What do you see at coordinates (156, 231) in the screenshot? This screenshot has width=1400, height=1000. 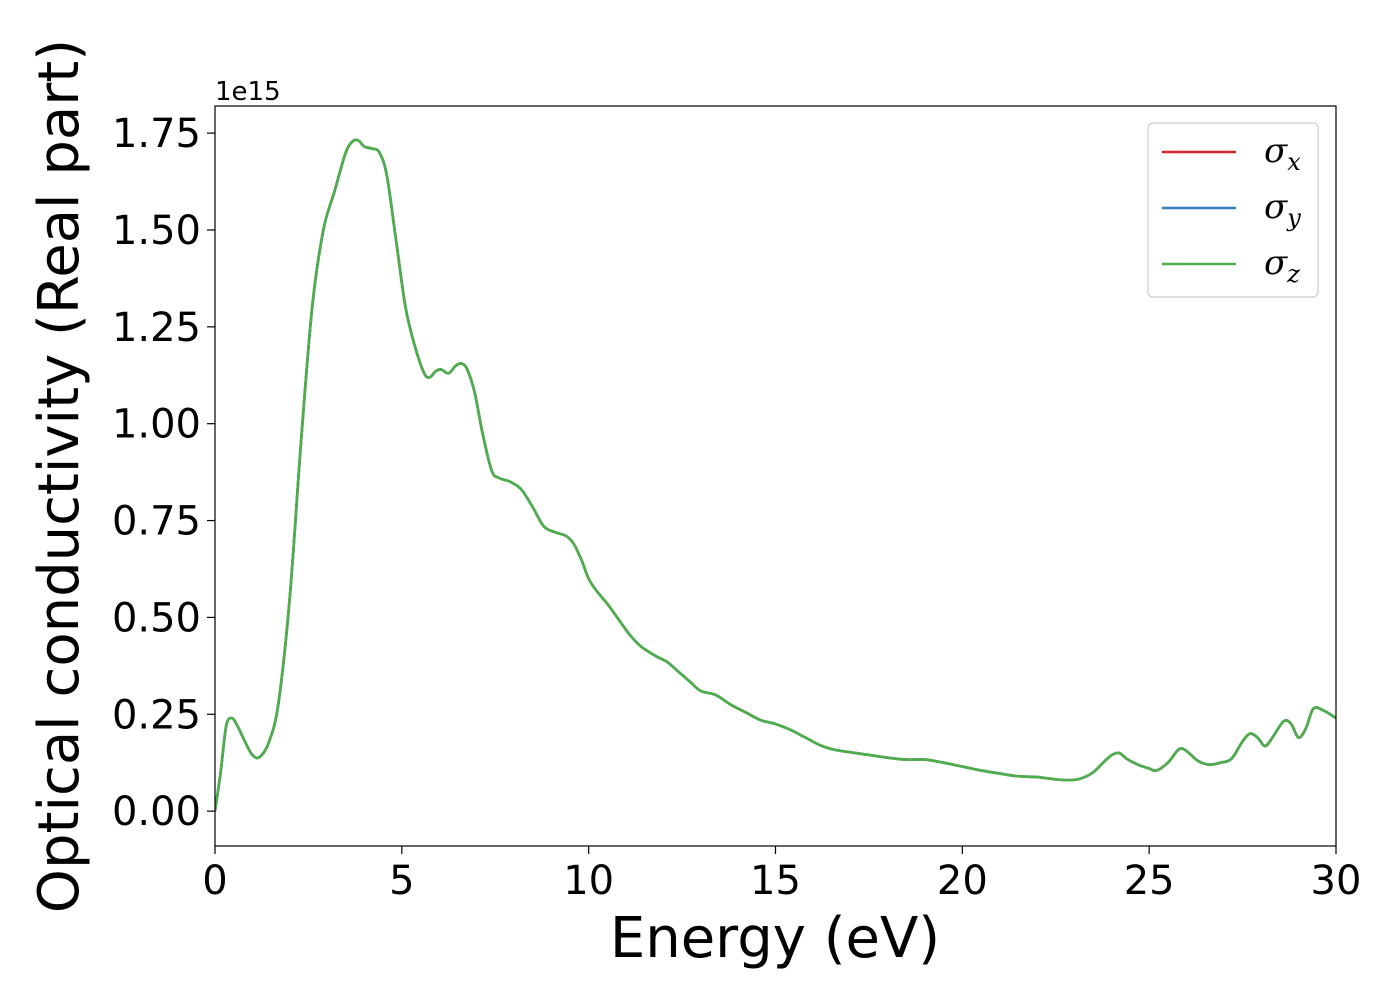 I see `y-tick-label: 1.50` at bounding box center [156, 231].